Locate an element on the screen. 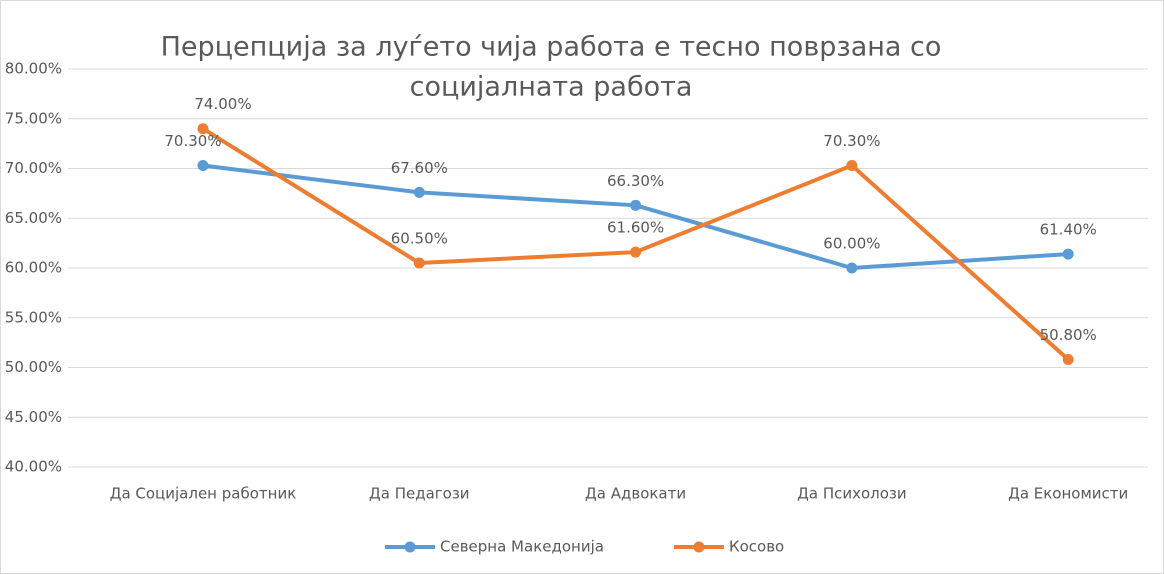 This screenshot has width=1164, height=574. y-tick-label: 45.00% is located at coordinates (33, 417).